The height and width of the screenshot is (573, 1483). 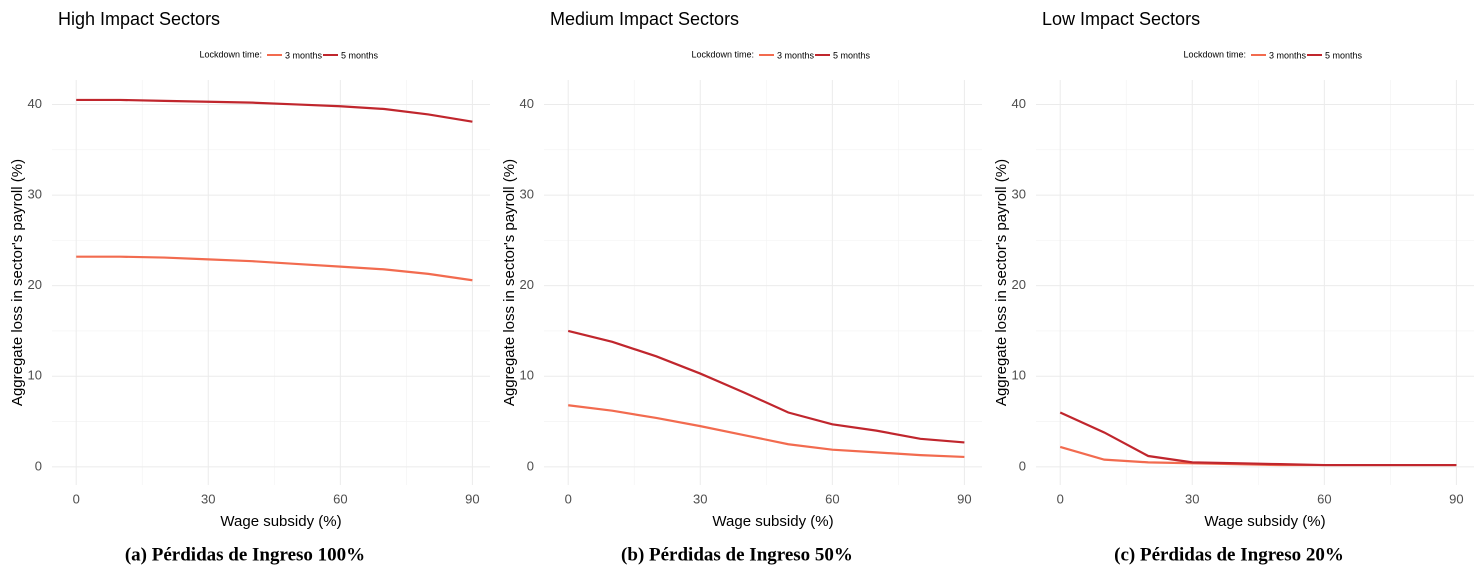 What do you see at coordinates (644, 19) in the screenshot?
I see `chart-title: Medium Impact Sectors` at bounding box center [644, 19].